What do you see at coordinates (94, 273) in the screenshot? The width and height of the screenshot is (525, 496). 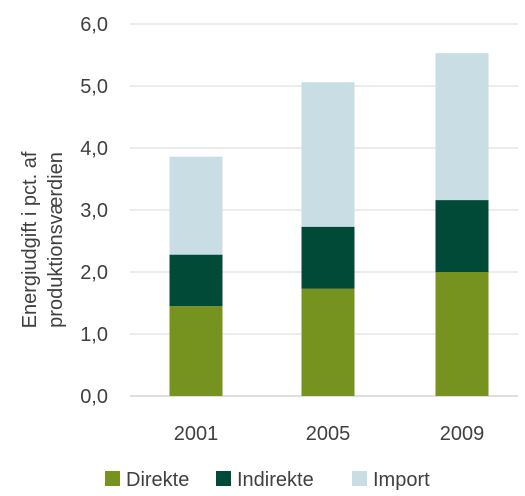 I see `y-tick-label: 2,0` at bounding box center [94, 273].